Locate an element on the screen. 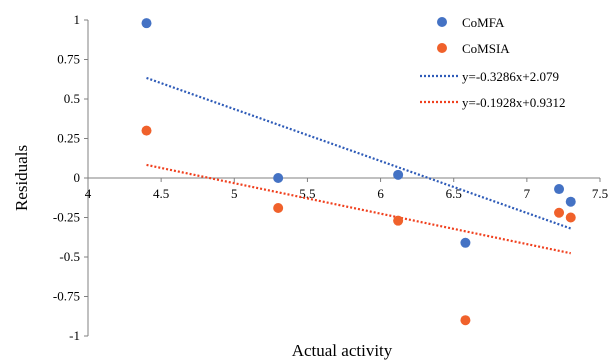 Image resolution: width=615 pixels, height=362 pixels. x-tick-label: 7 is located at coordinates (527, 193).